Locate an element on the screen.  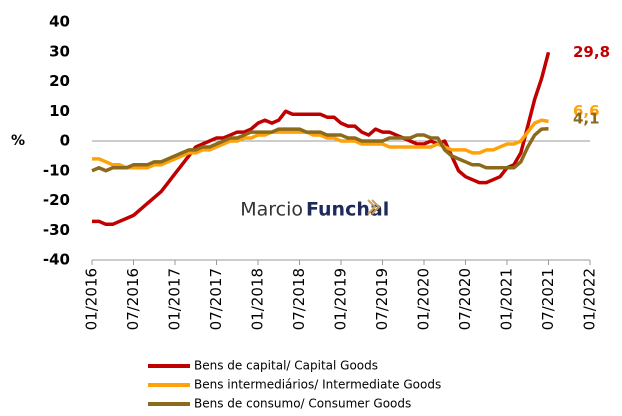
y-tick-label: -10 is located at coordinates (56, 170).